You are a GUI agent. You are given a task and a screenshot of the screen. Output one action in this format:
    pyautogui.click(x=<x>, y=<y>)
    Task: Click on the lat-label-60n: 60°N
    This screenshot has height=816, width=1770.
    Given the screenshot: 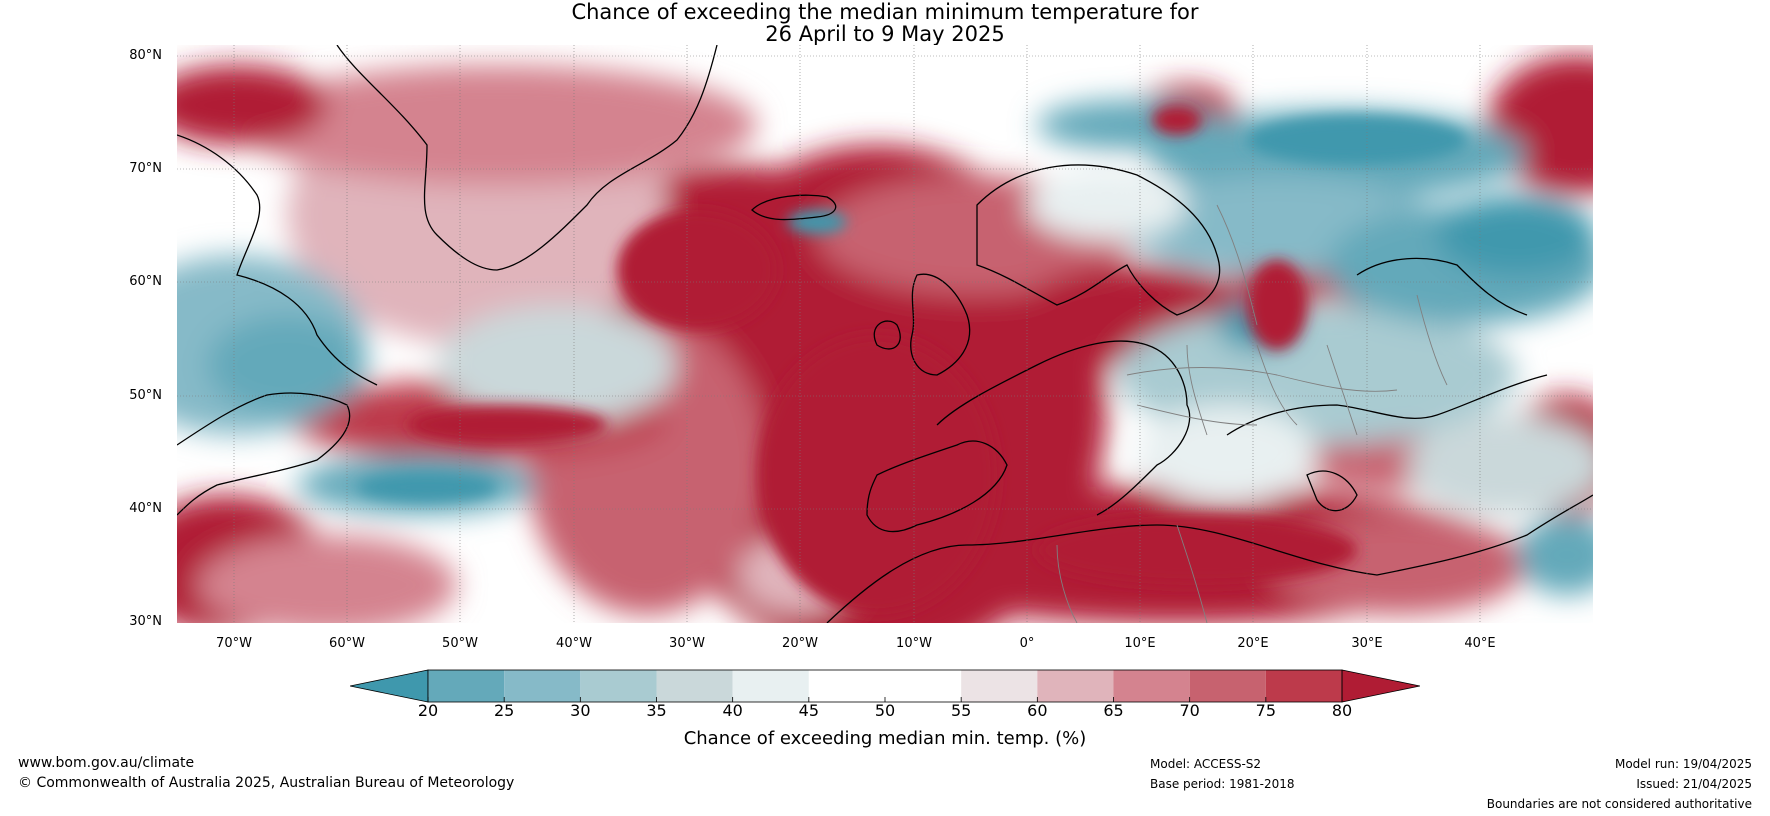 What is the action you would take?
    pyautogui.click(x=145, y=281)
    